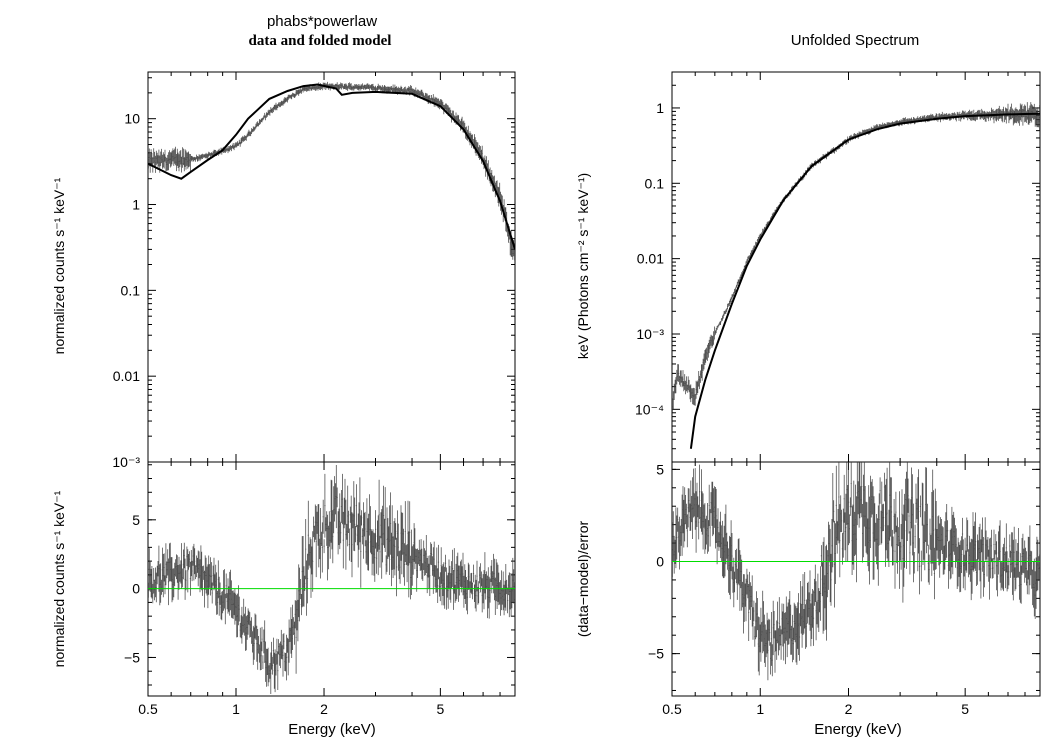  What do you see at coordinates (583, 578) in the screenshot?
I see `right-bottom-y-label: (data−model)/error` at bounding box center [583, 578].